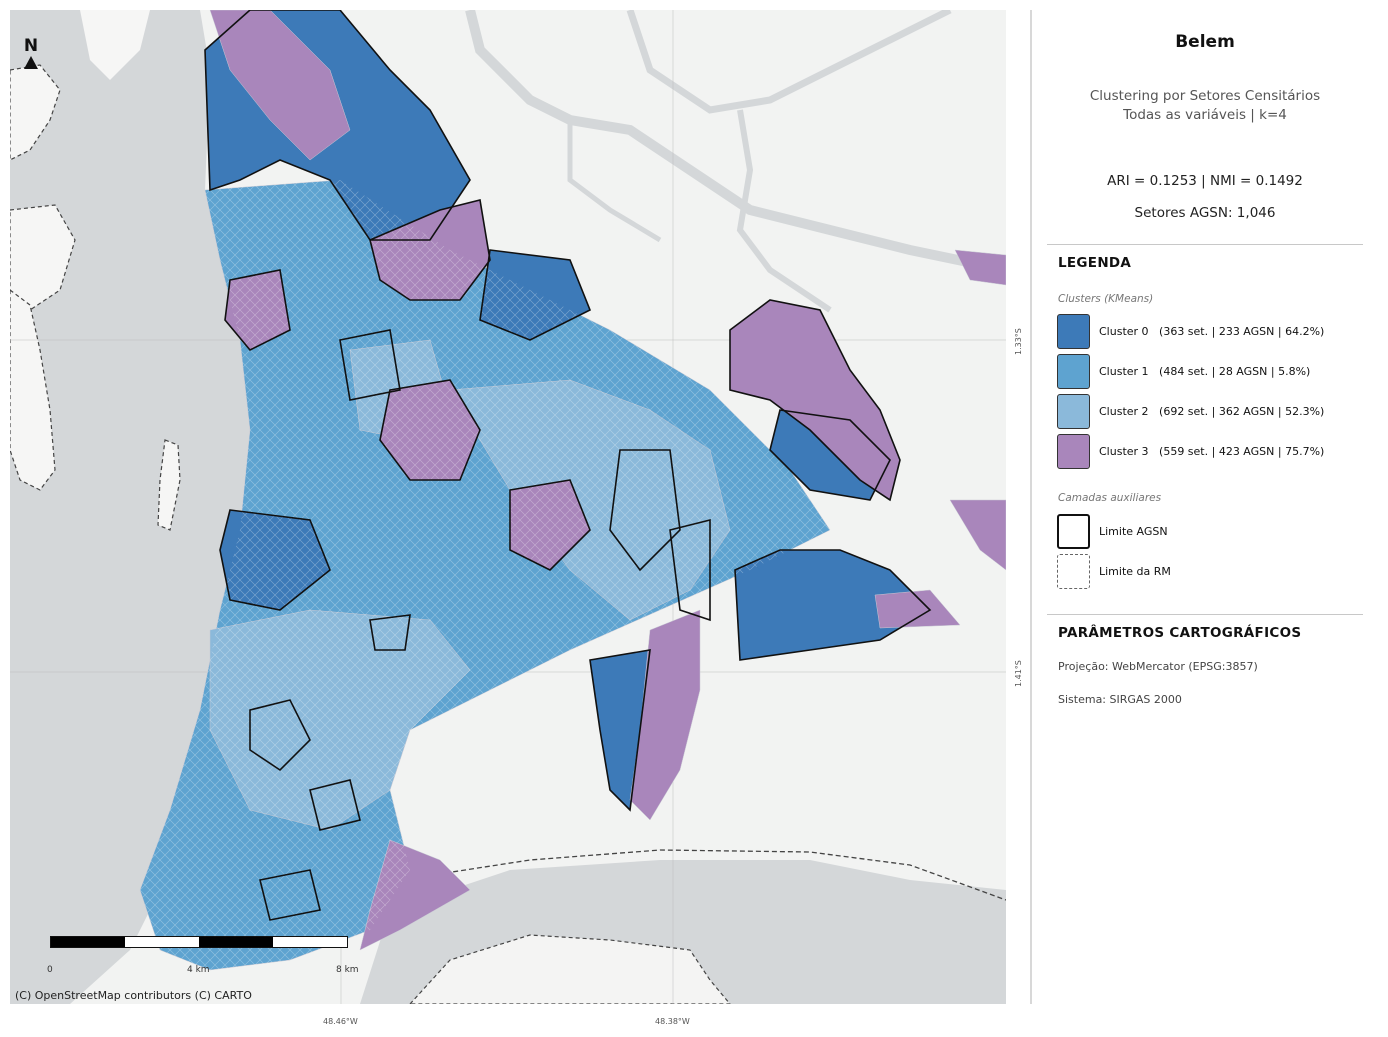 This screenshot has width=1388, height=1037. I want to click on x-tick-label-2: 48.38°W, so click(672, 1021).